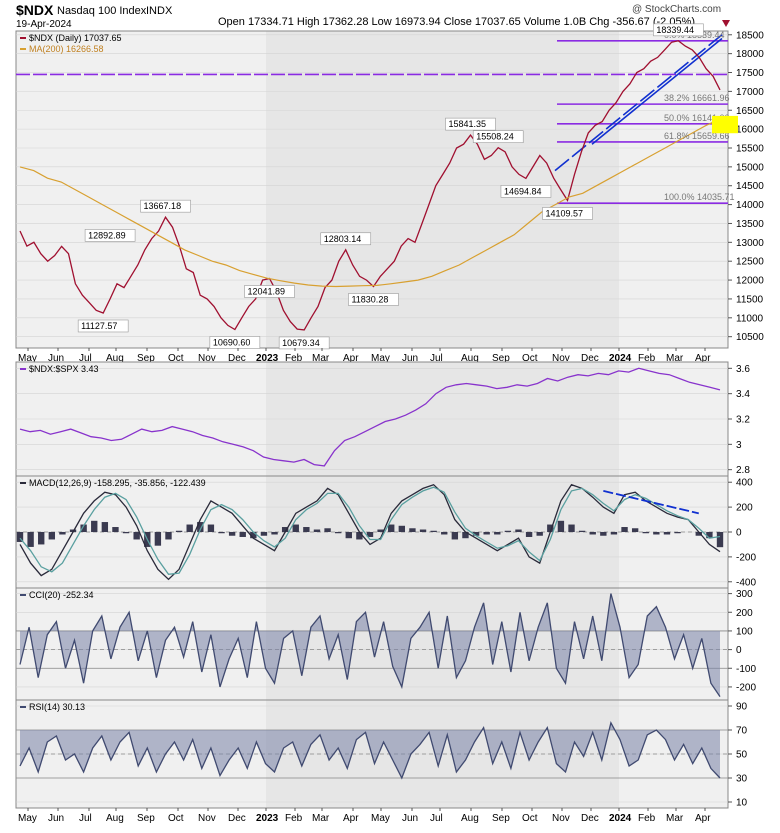 Image resolution: width=780 pixels, height=833 pixels. What do you see at coordinates (750, 54) in the screenshot?
I see `y-tick-label: 18000` at bounding box center [750, 54].